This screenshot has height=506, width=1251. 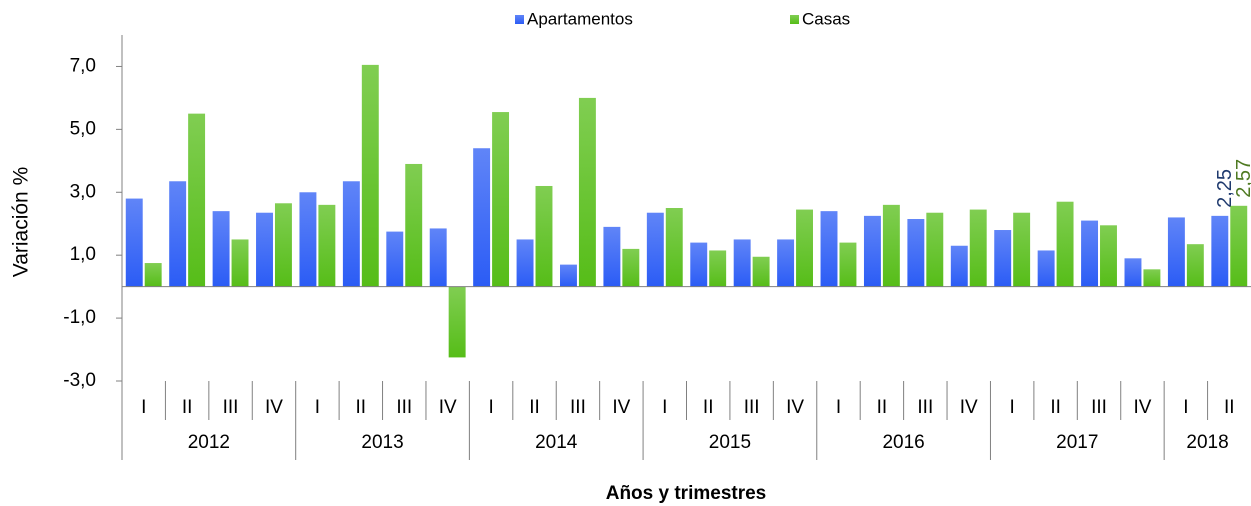 What do you see at coordinates (209, 442) in the screenshot?
I see `group-label: 2012` at bounding box center [209, 442].